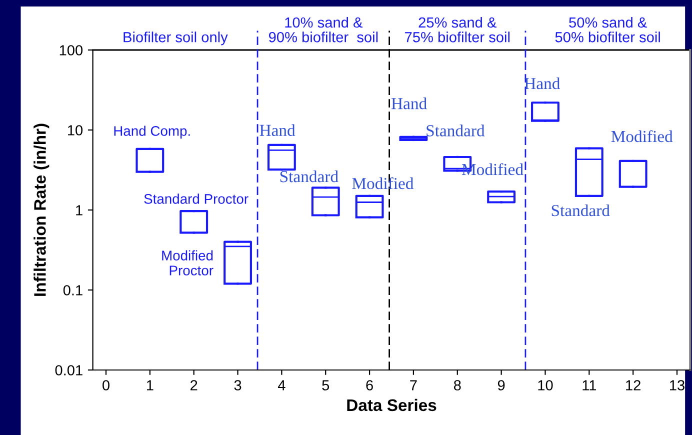 The height and width of the screenshot is (435, 692). What do you see at coordinates (457, 29) in the screenshot?
I see `text: 25% sand & 75% biofilter soil` at bounding box center [457, 29].